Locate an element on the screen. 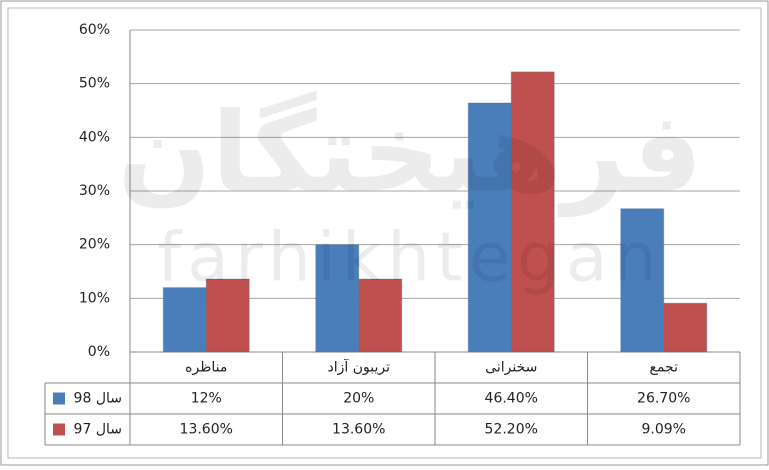 This screenshot has height=470, width=769. data-label: 26.70% is located at coordinates (663, 399).